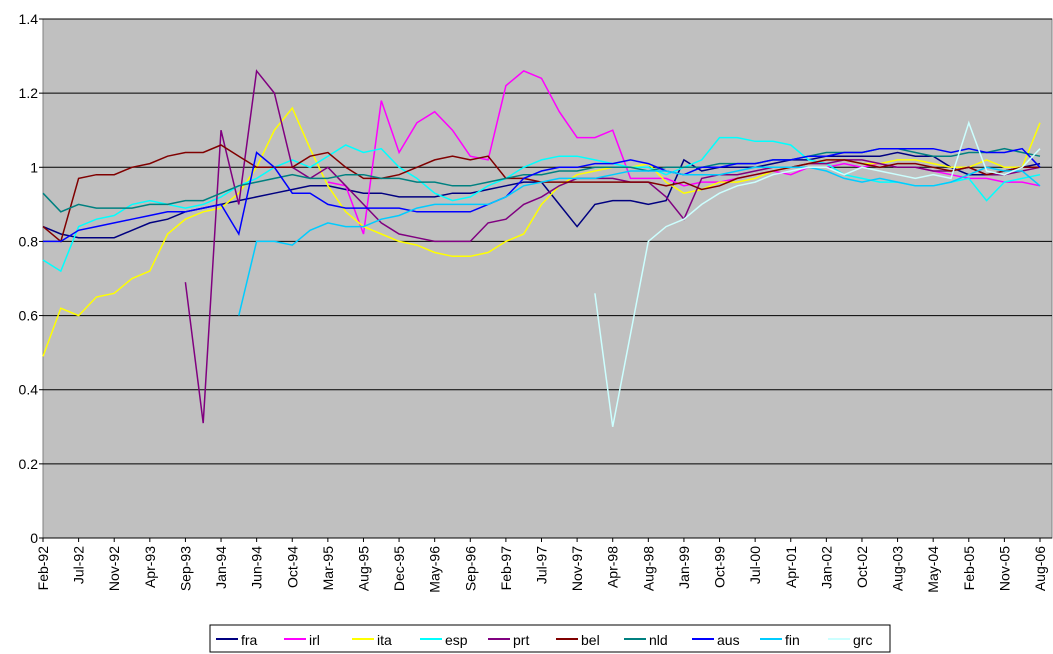 Image resolution: width=1053 pixels, height=654 pixels. What do you see at coordinates (384, 640) in the screenshot?
I see `legend-label: ita` at bounding box center [384, 640].